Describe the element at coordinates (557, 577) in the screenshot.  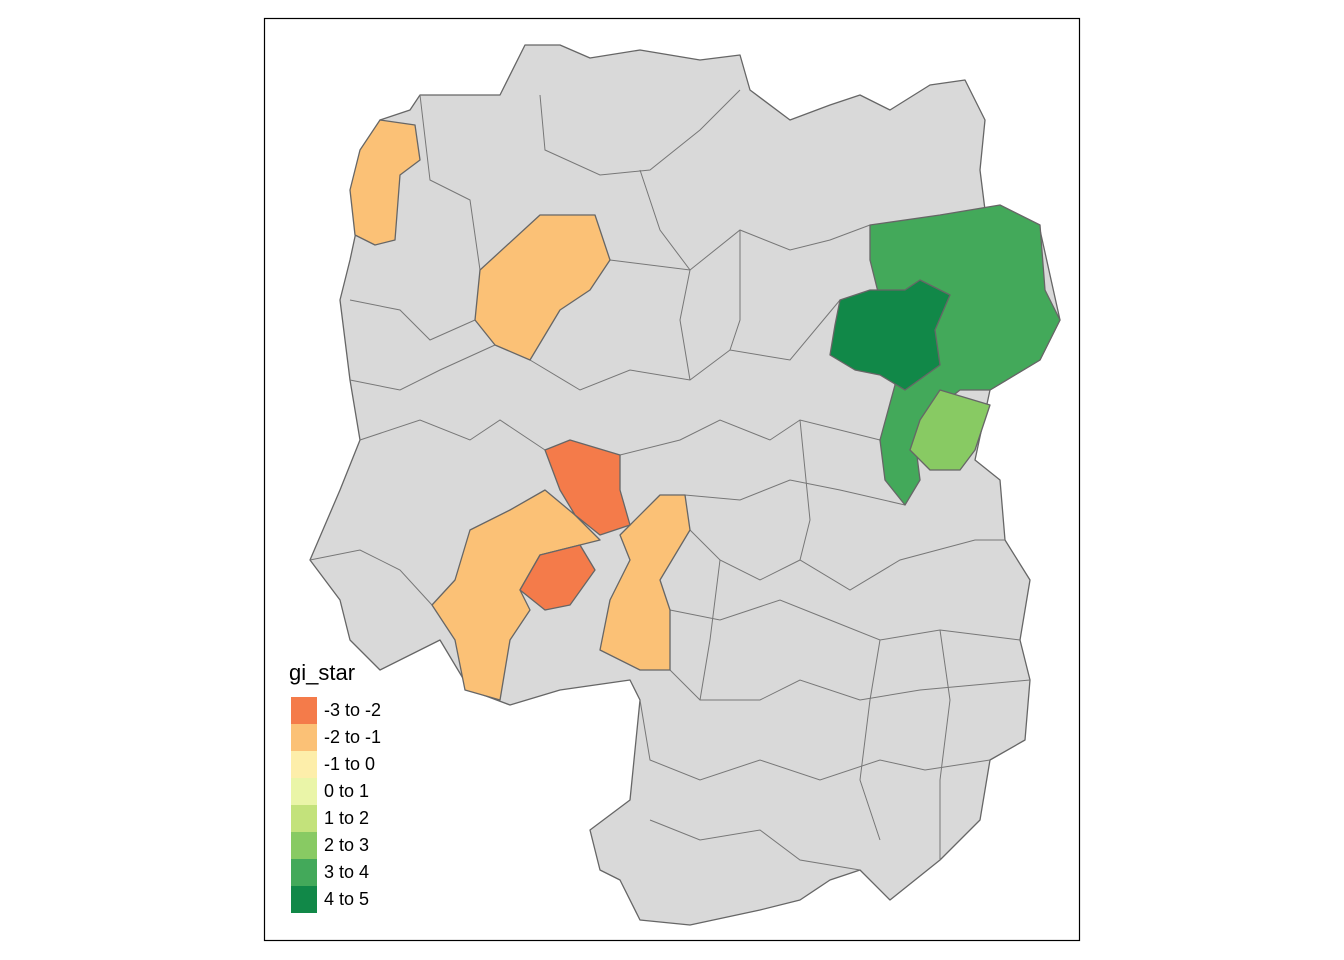
I see `region-central-b` at that location.